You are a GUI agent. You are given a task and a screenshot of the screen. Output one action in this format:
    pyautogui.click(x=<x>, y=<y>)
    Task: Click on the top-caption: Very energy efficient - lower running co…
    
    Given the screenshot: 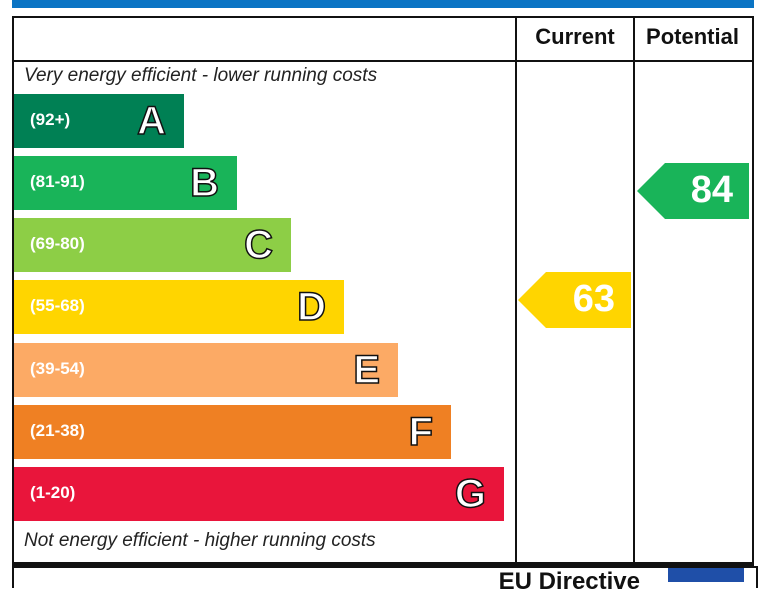 What is the action you would take?
    pyautogui.click(x=201, y=75)
    